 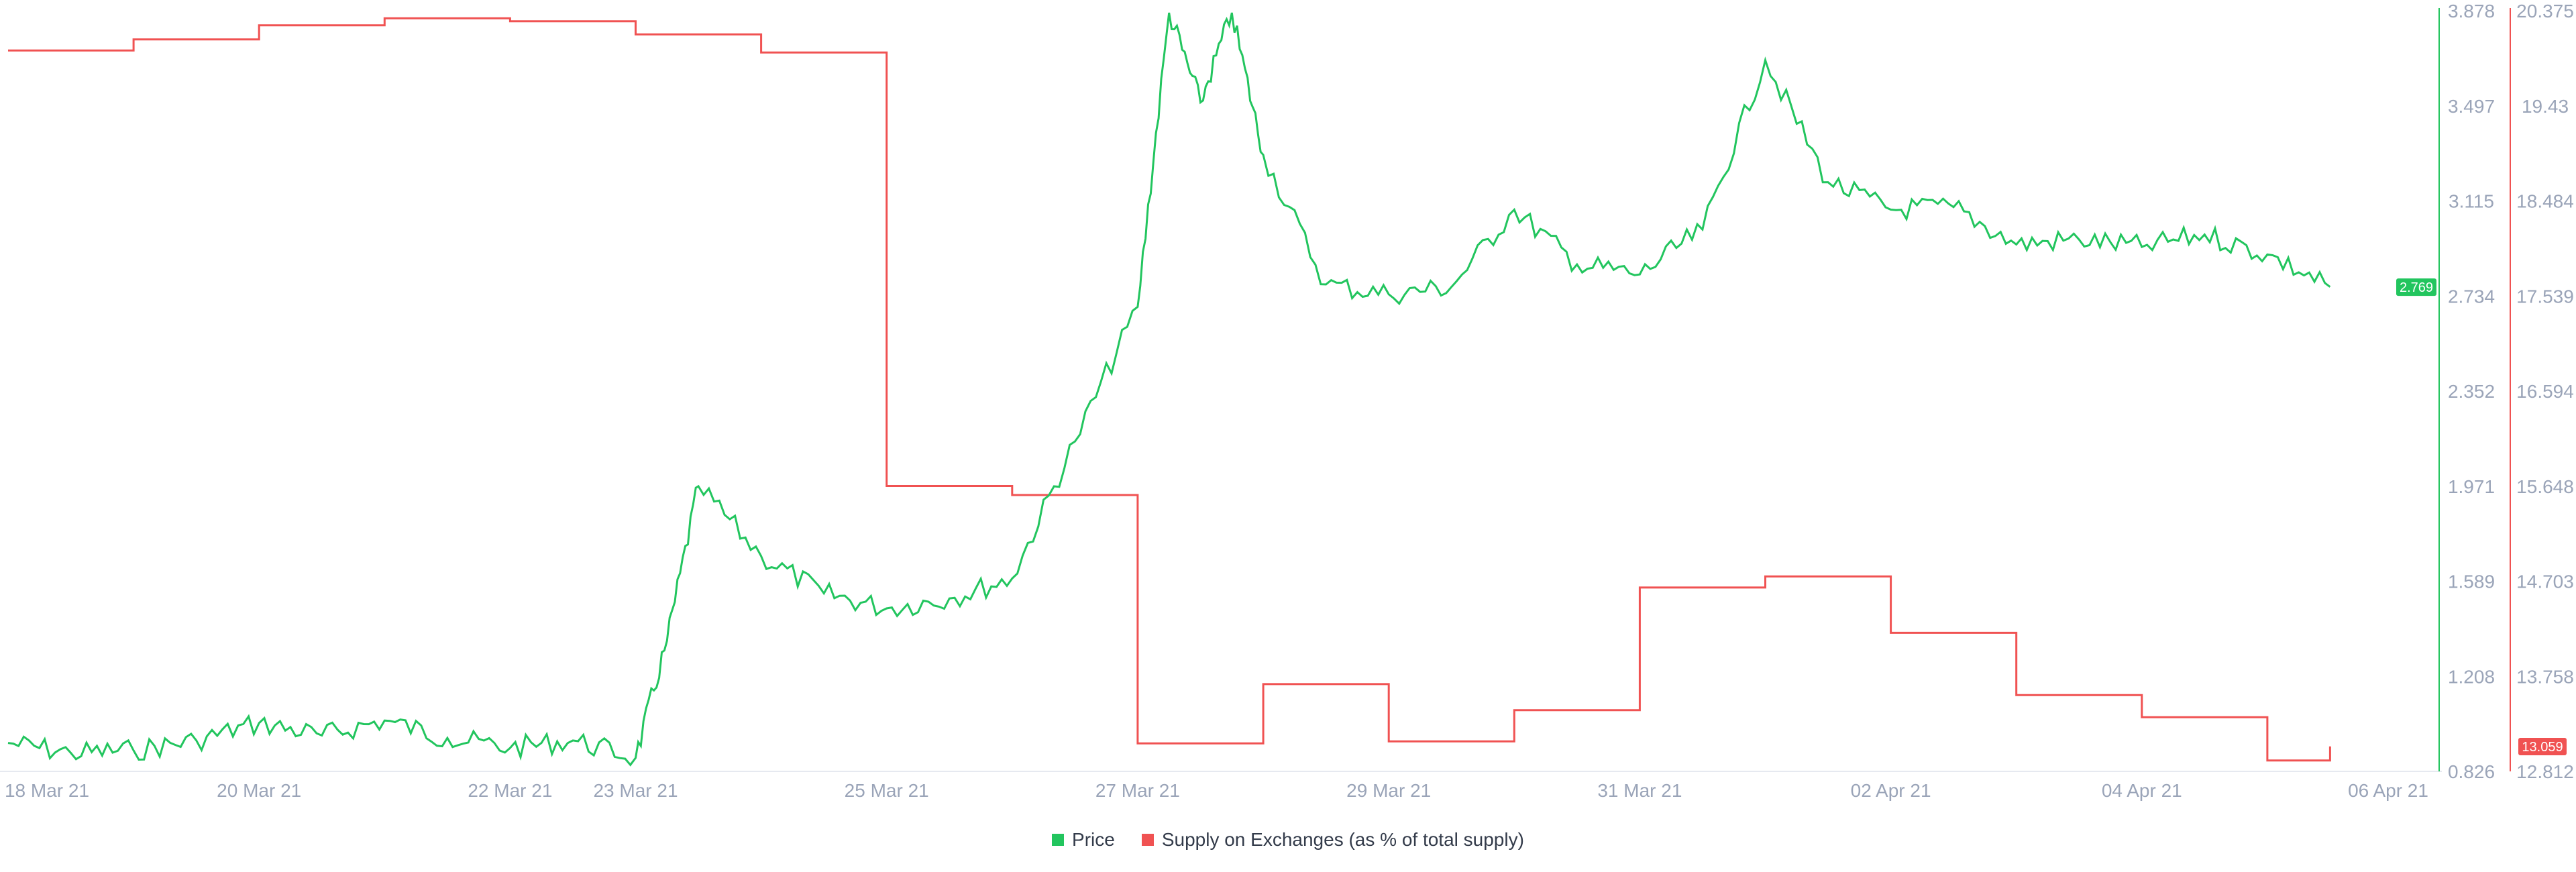 I want to click on x-tick-label: 04 Apr 21, so click(x=2142, y=790).